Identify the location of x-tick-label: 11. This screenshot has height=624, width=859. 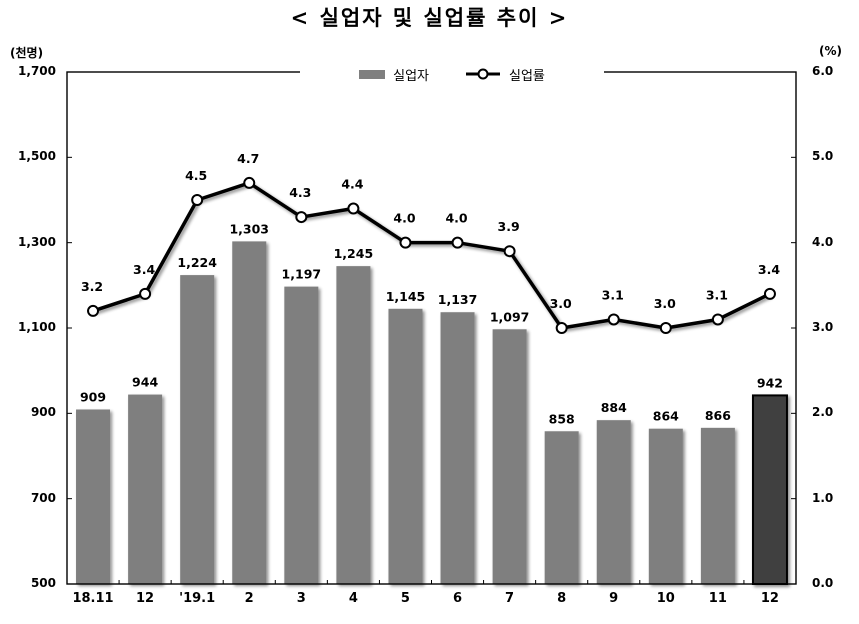
(717, 598).